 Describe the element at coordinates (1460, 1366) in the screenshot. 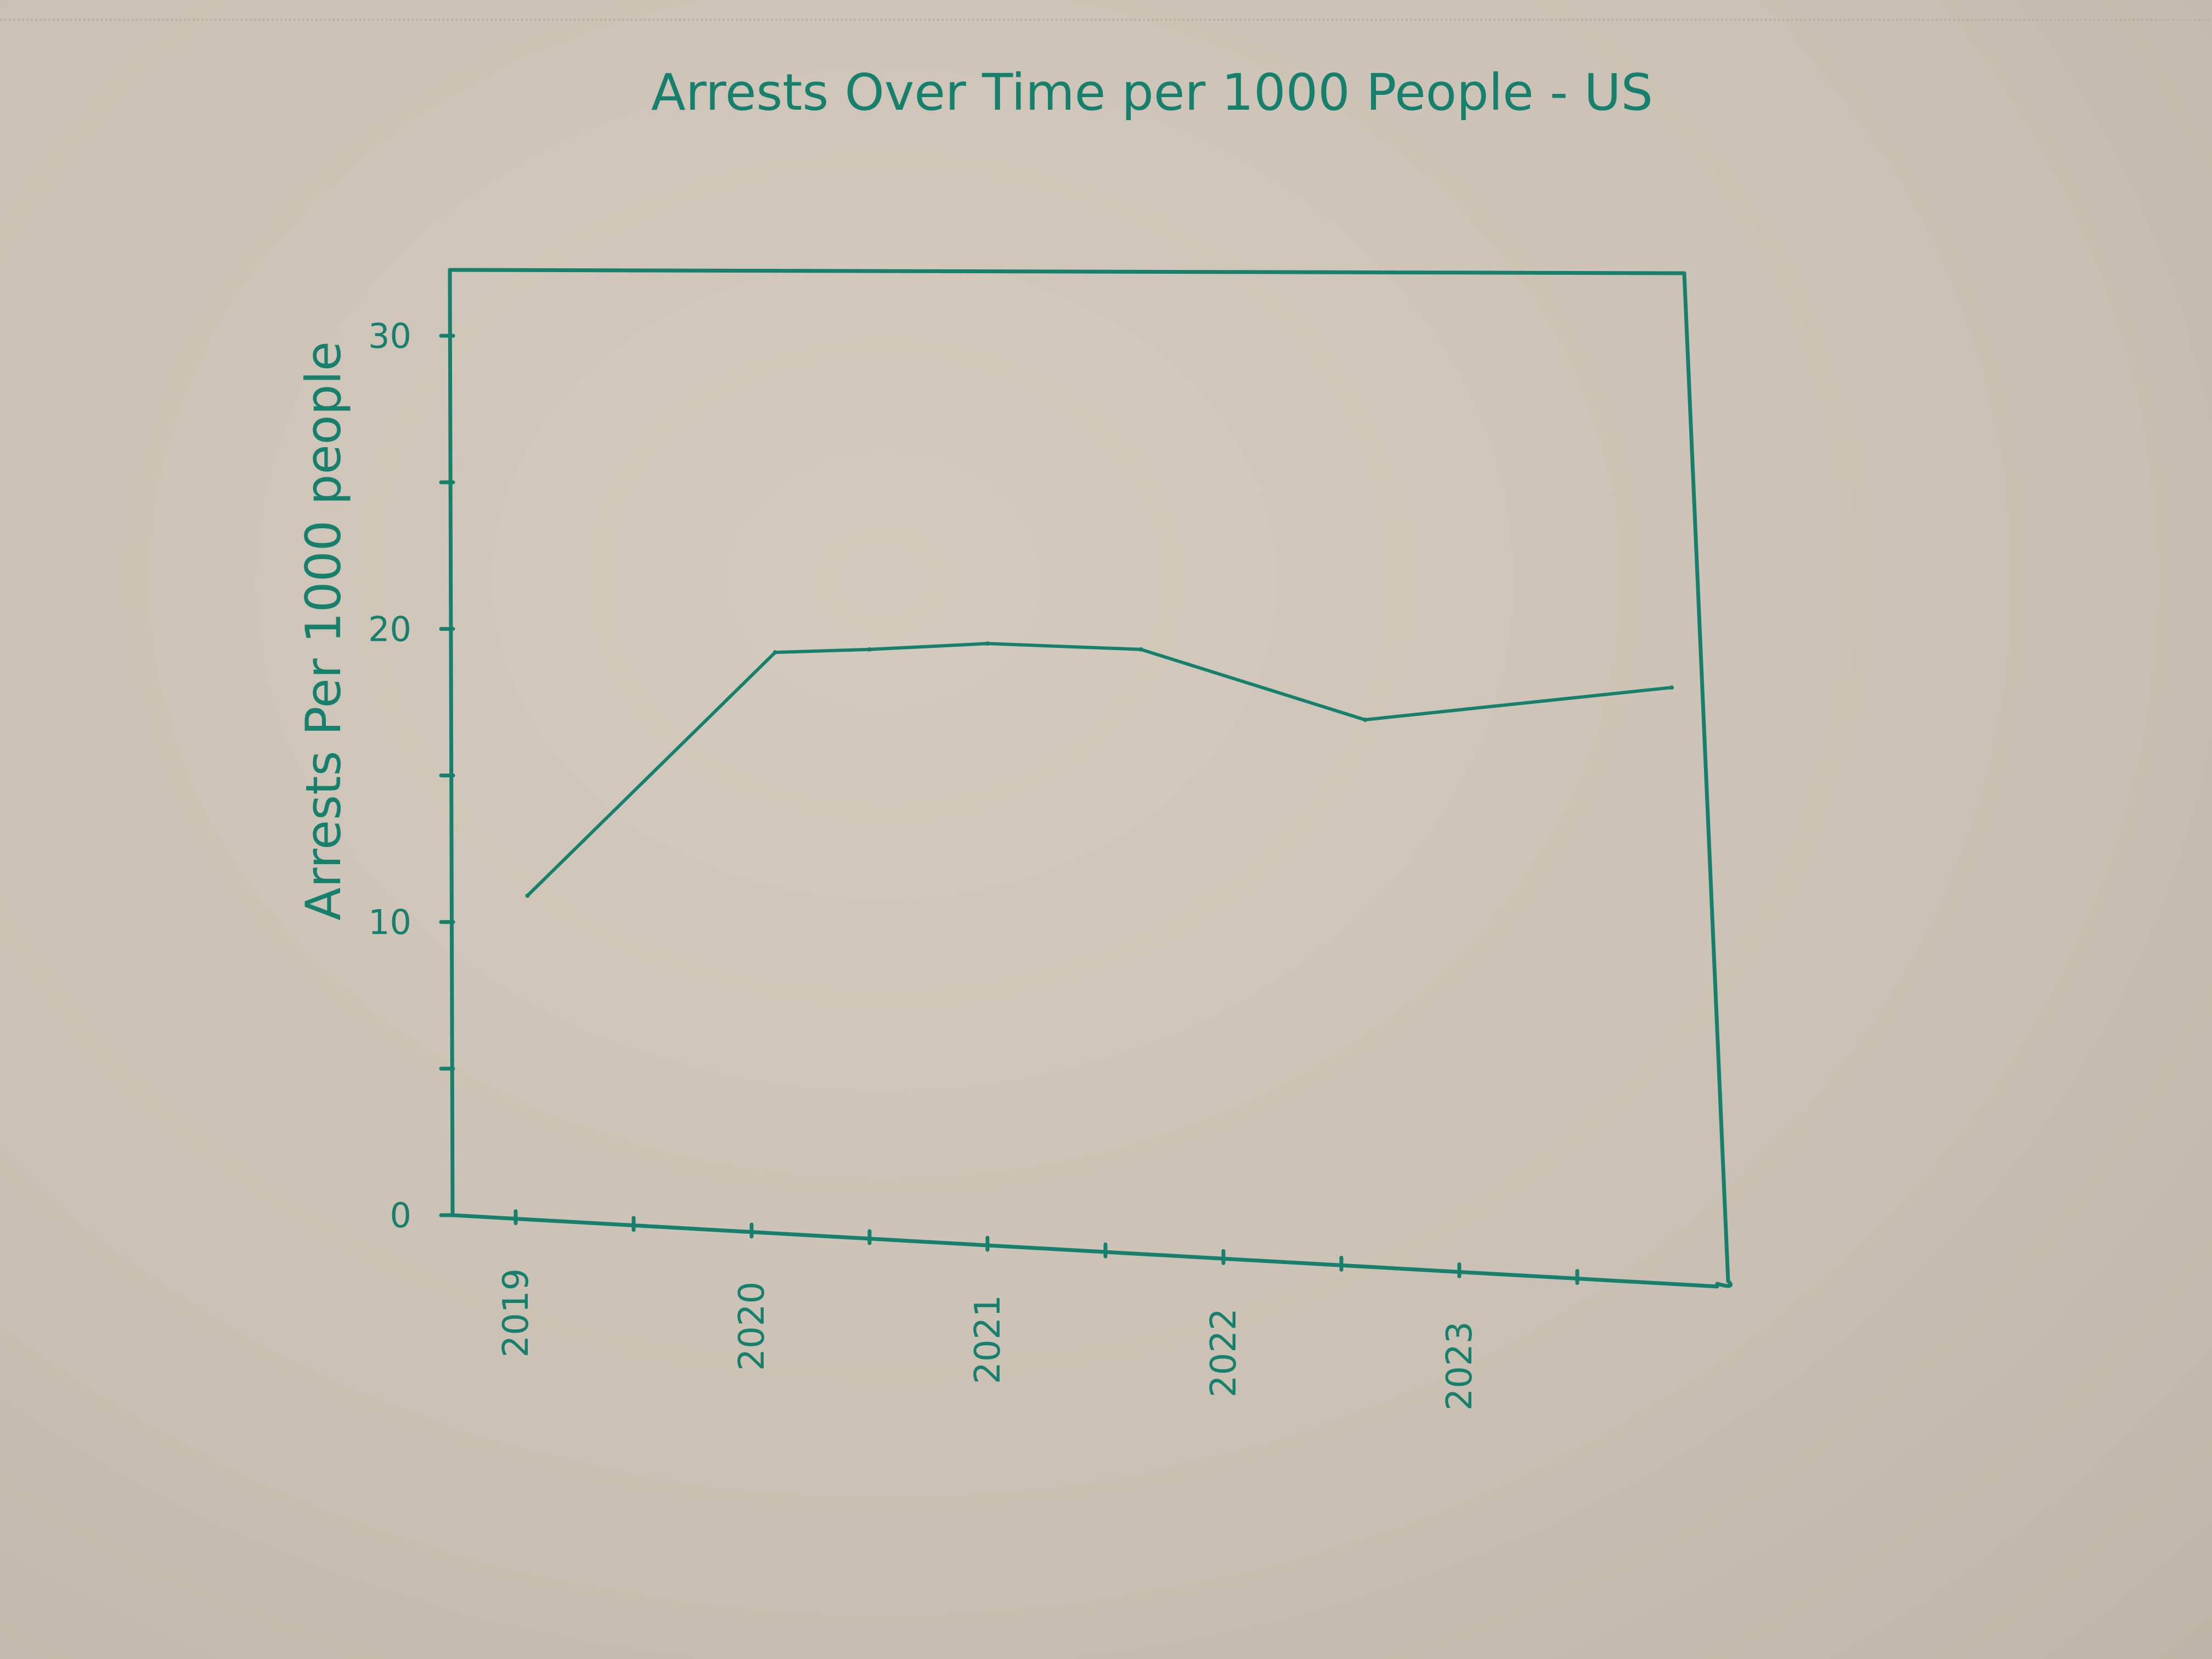

I see `x-tick-label: 2023` at that location.